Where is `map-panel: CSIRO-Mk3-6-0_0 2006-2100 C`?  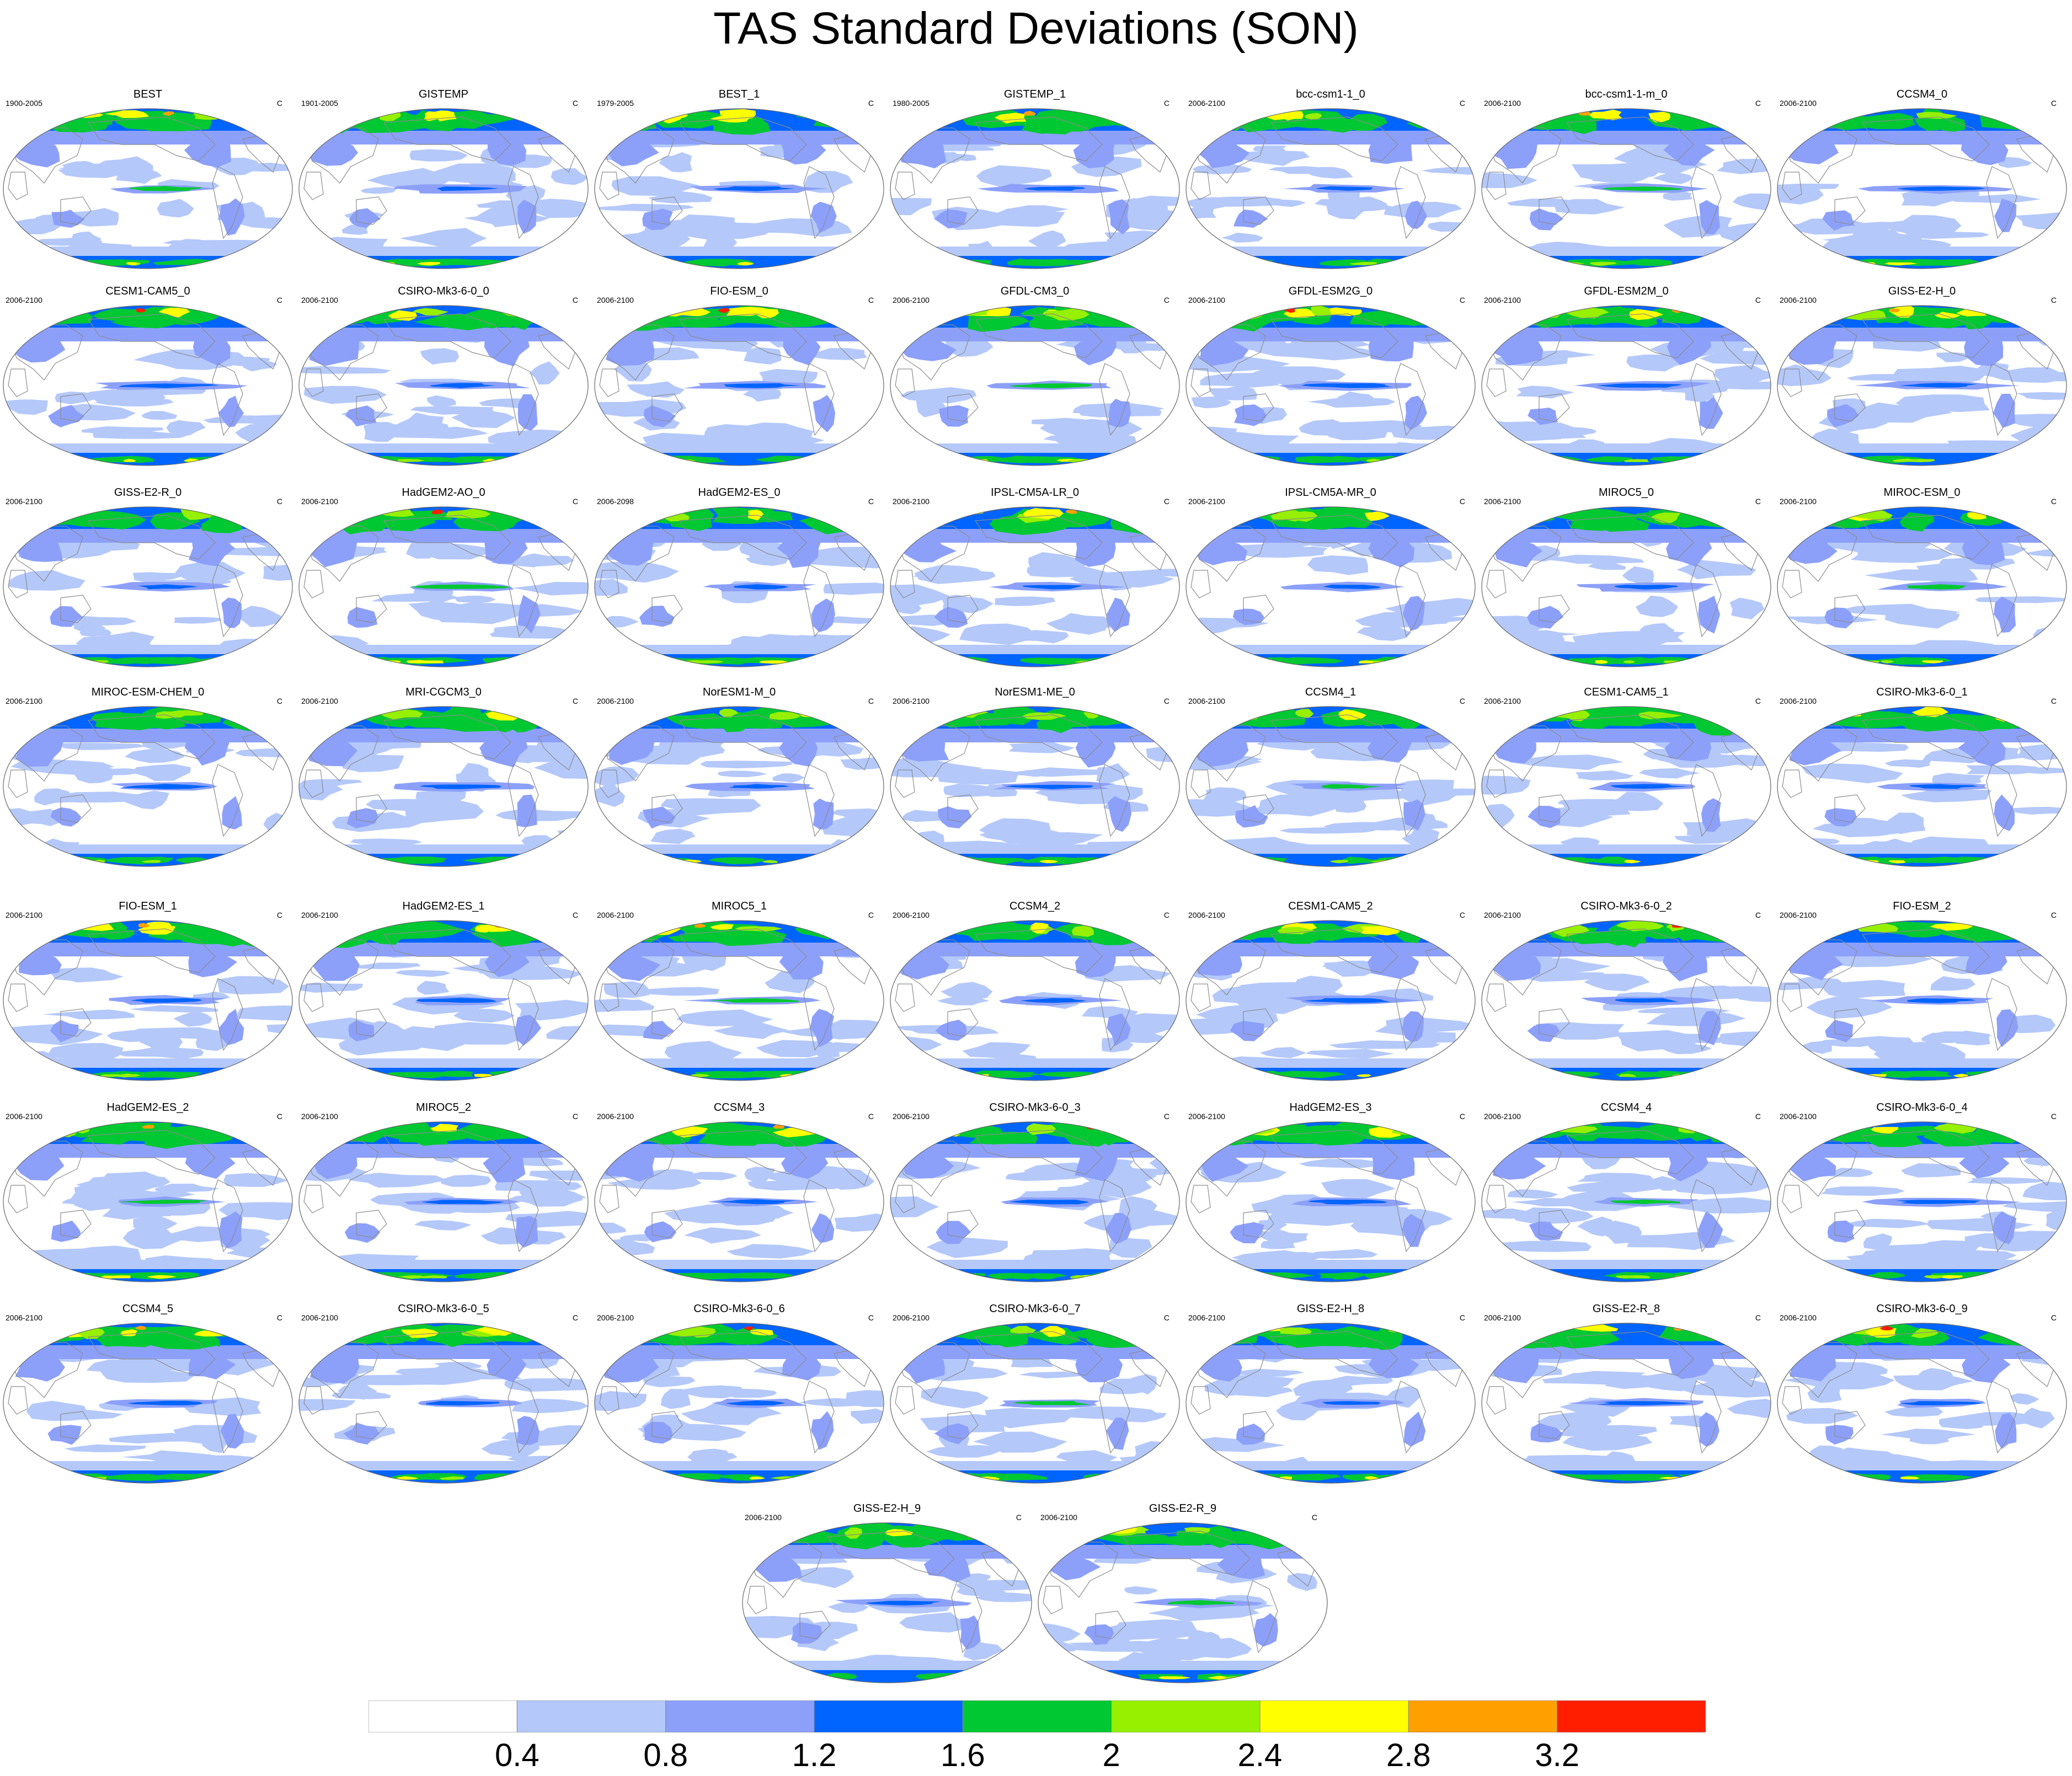 map-panel: CSIRO-Mk3-6-0_0 2006-2100 C is located at coordinates (444, 377).